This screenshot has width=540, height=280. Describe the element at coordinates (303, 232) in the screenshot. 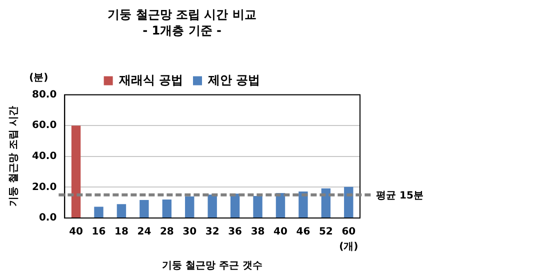

I see `x-tick-label: 46` at that location.